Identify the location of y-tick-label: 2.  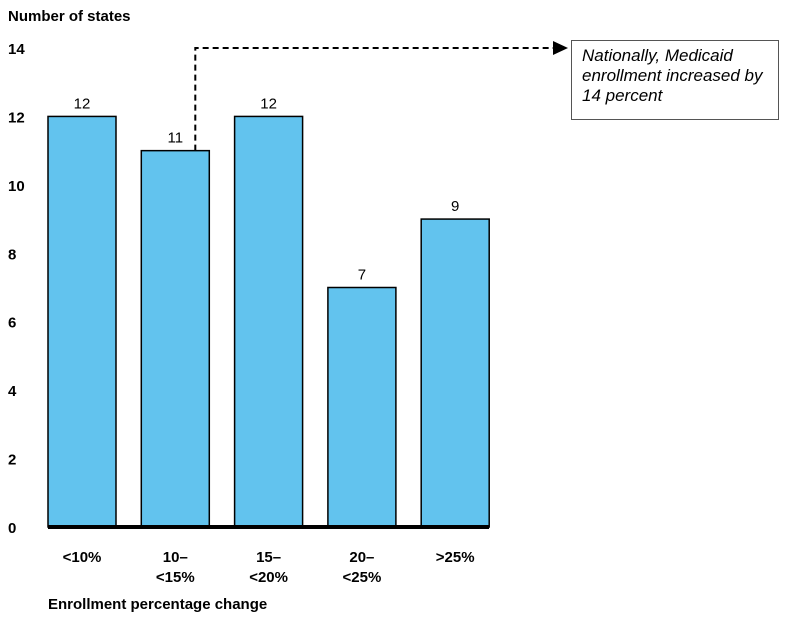
(12, 460).